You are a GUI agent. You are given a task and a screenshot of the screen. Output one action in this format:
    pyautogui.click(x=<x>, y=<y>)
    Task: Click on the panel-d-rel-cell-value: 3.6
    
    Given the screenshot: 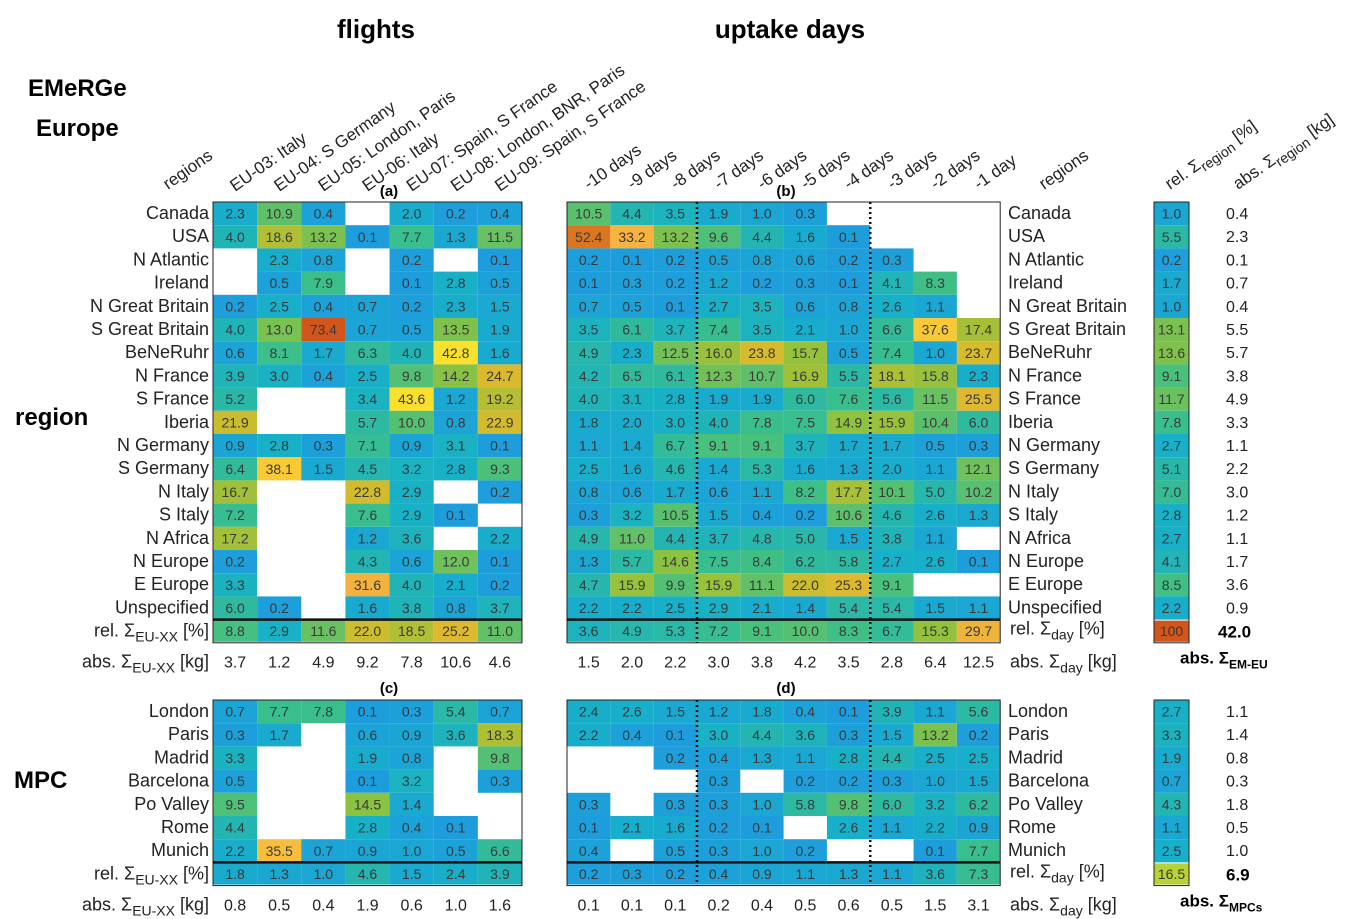 What is the action you would take?
    pyautogui.click(x=935, y=874)
    